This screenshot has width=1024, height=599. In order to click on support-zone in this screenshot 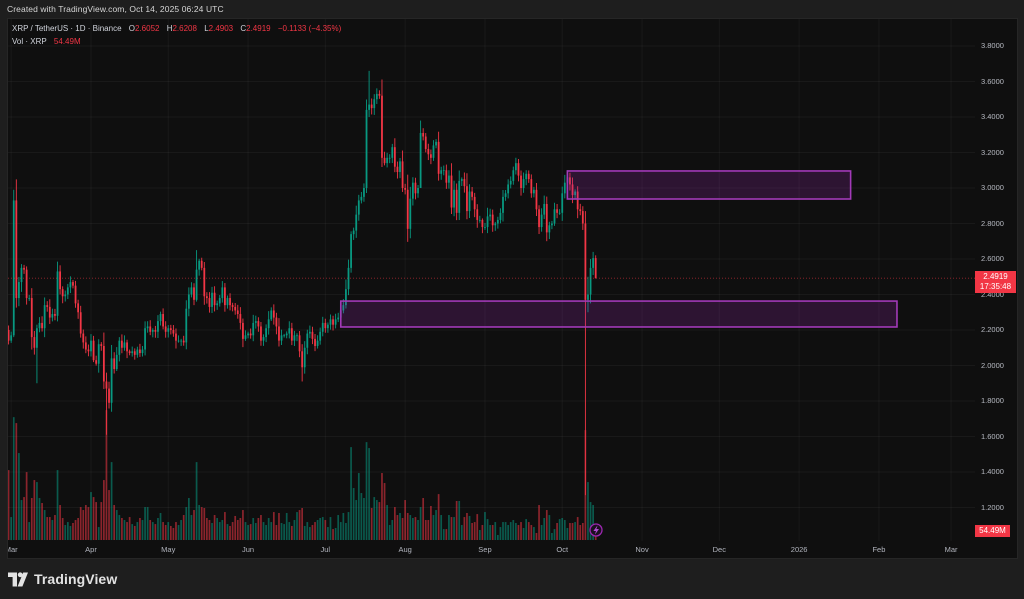, I will do `click(618, 314)`.